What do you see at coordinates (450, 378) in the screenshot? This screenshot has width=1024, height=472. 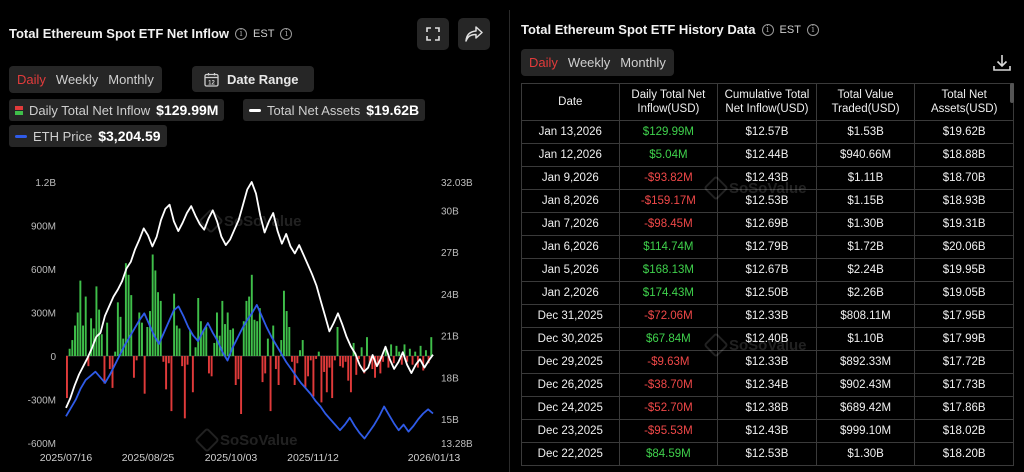 I see `y-right-tick-label: 18B` at bounding box center [450, 378].